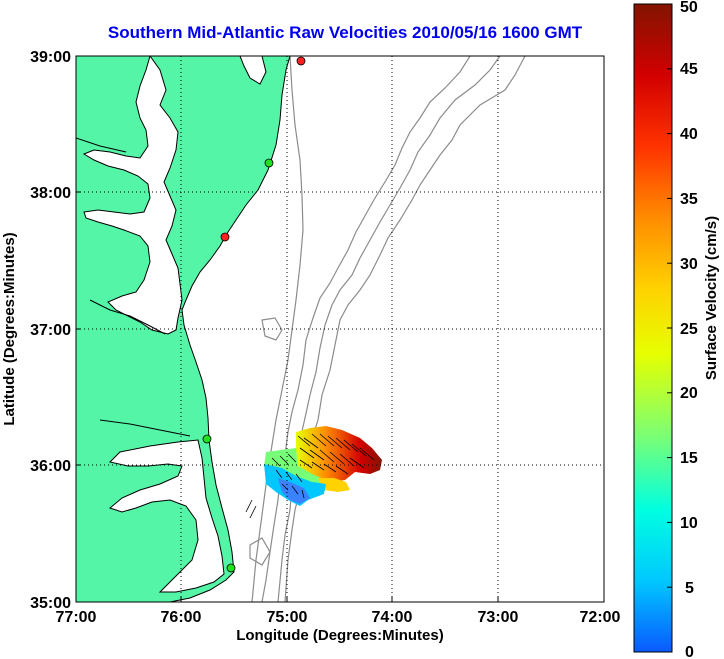 The height and width of the screenshot is (659, 724). Describe the element at coordinates (689, 458) in the screenshot. I see `colorbar-tick-label: 15` at that location.